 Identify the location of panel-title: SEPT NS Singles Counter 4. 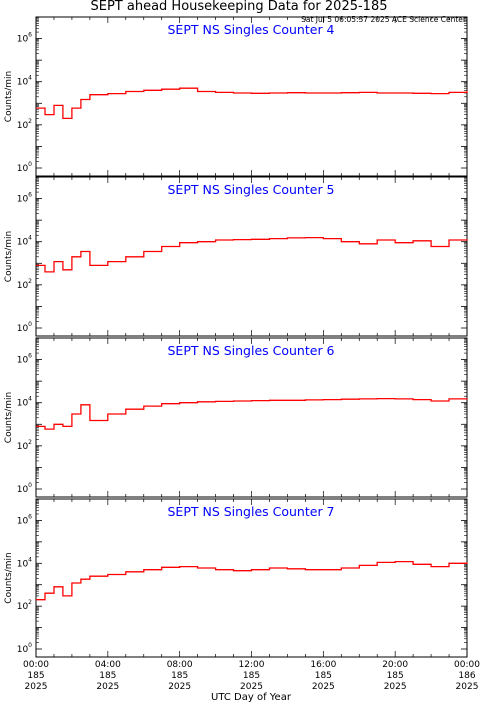
(250, 29).